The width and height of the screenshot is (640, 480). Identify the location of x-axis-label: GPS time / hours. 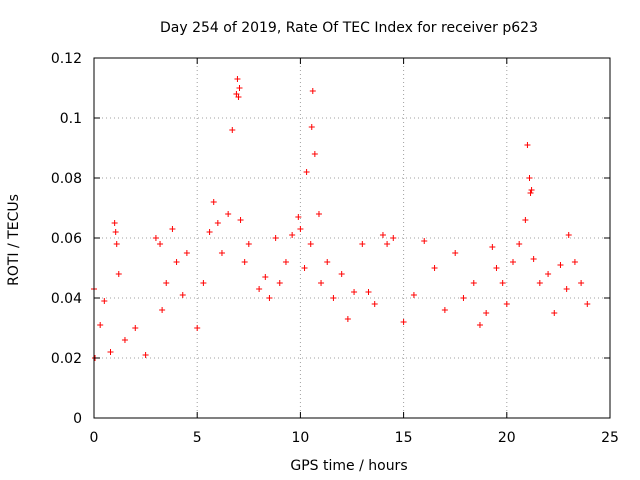
(348, 466).